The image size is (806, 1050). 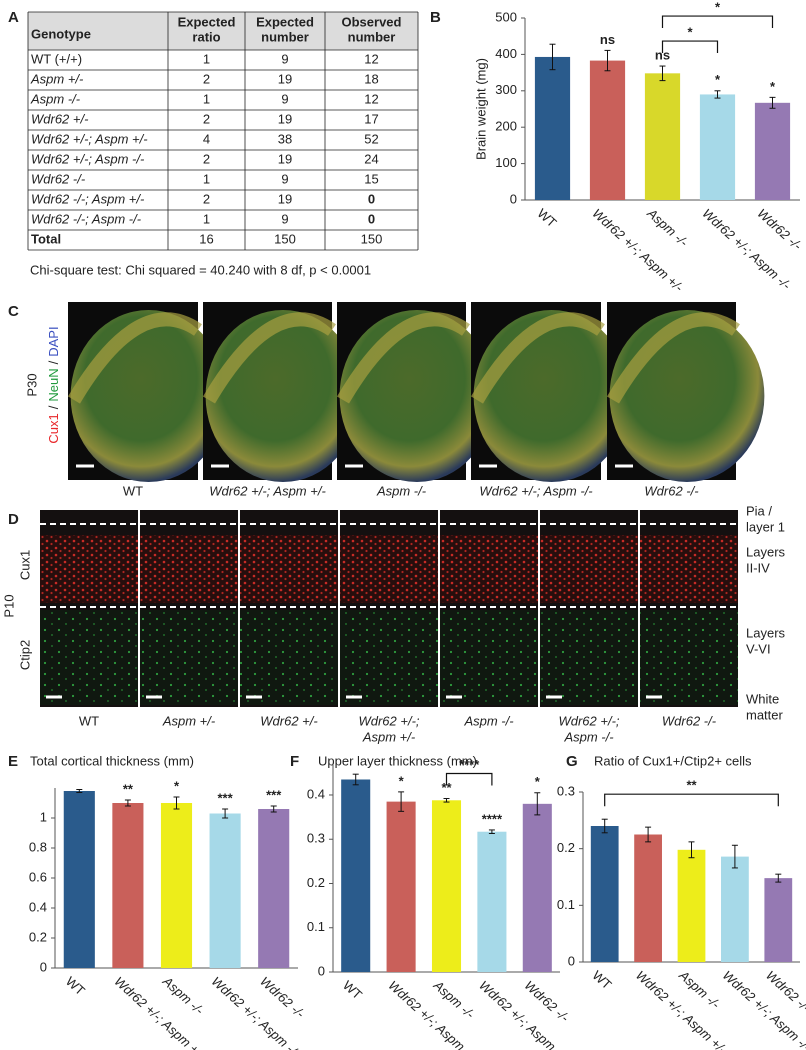 I want to click on table-cell: 38, so click(x=285, y=138).